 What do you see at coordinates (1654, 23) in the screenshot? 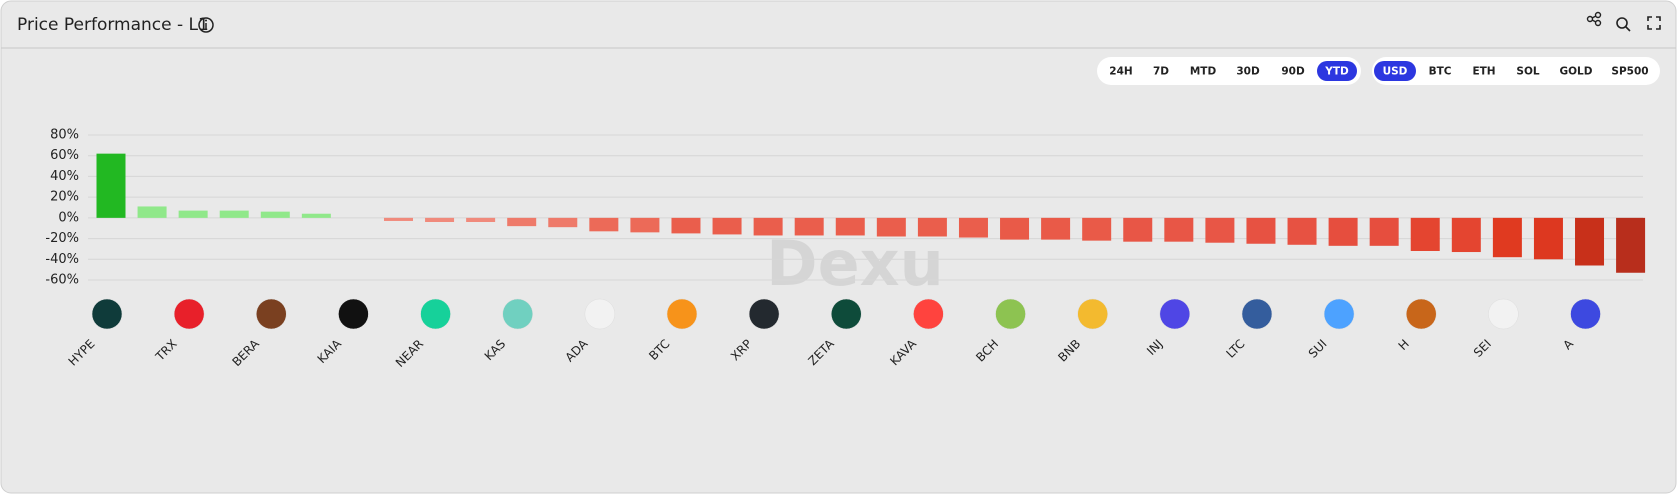
I see `fullscreen-icon` at bounding box center [1654, 23].